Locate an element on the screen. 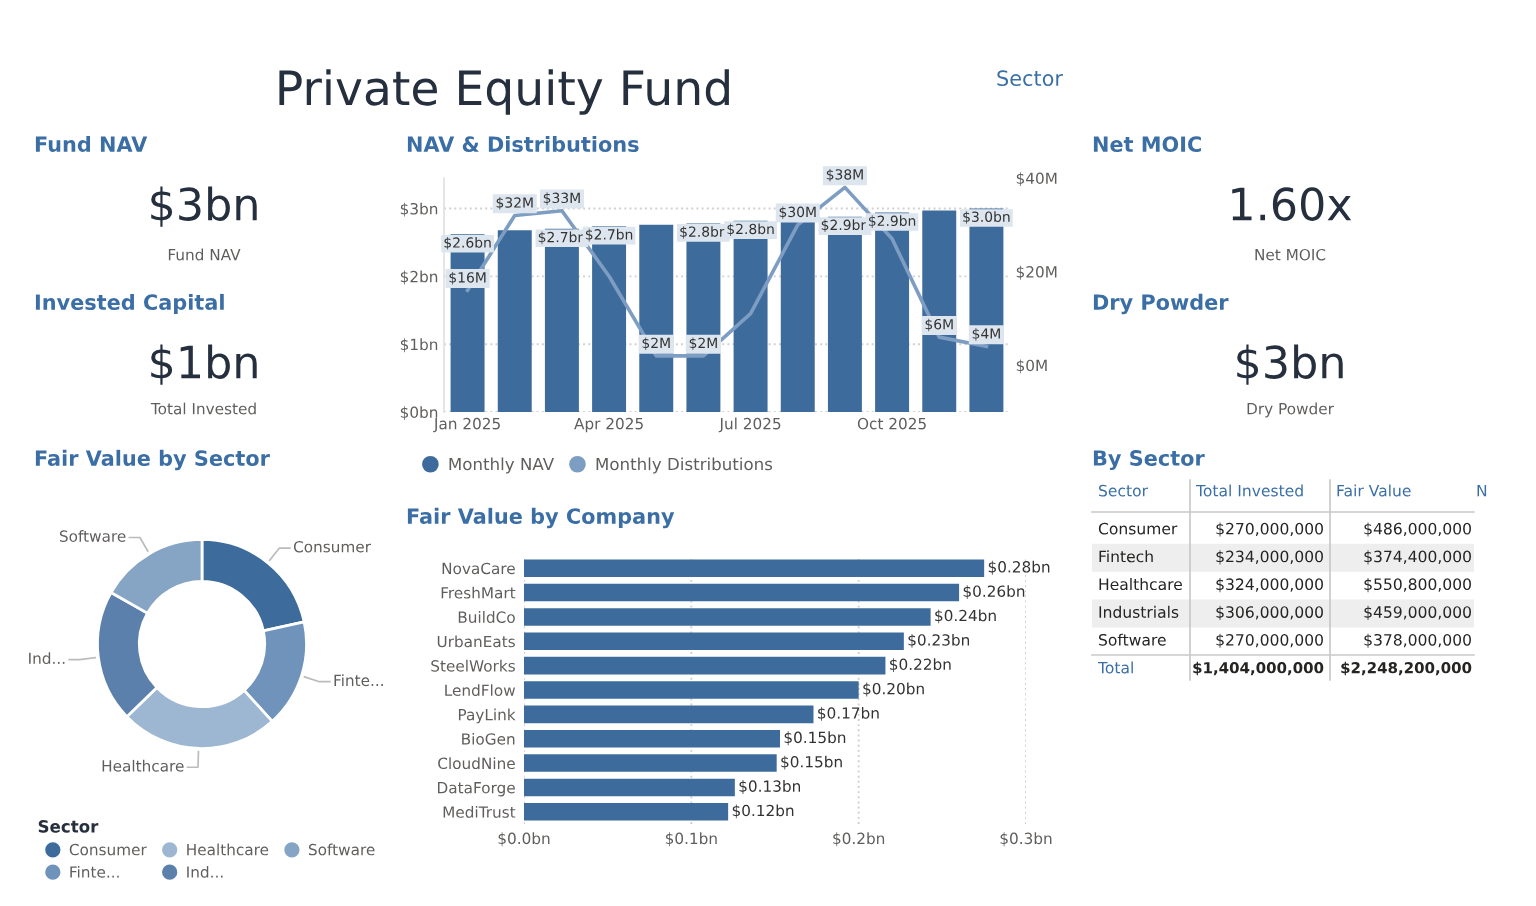 This screenshot has height=906, width=1536. text: 1.60x is located at coordinates (1292, 204).